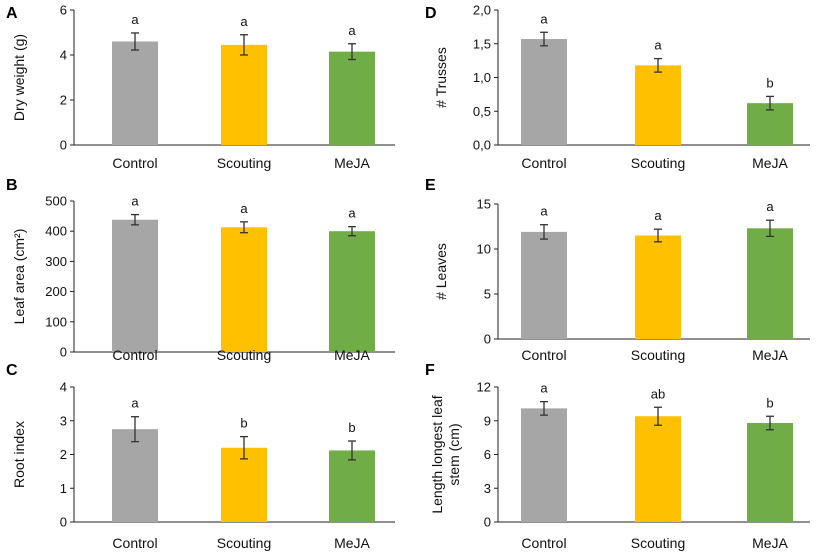 The width and height of the screenshot is (829, 555). I want to click on y-tick-label: 2,0, so click(482, 10).